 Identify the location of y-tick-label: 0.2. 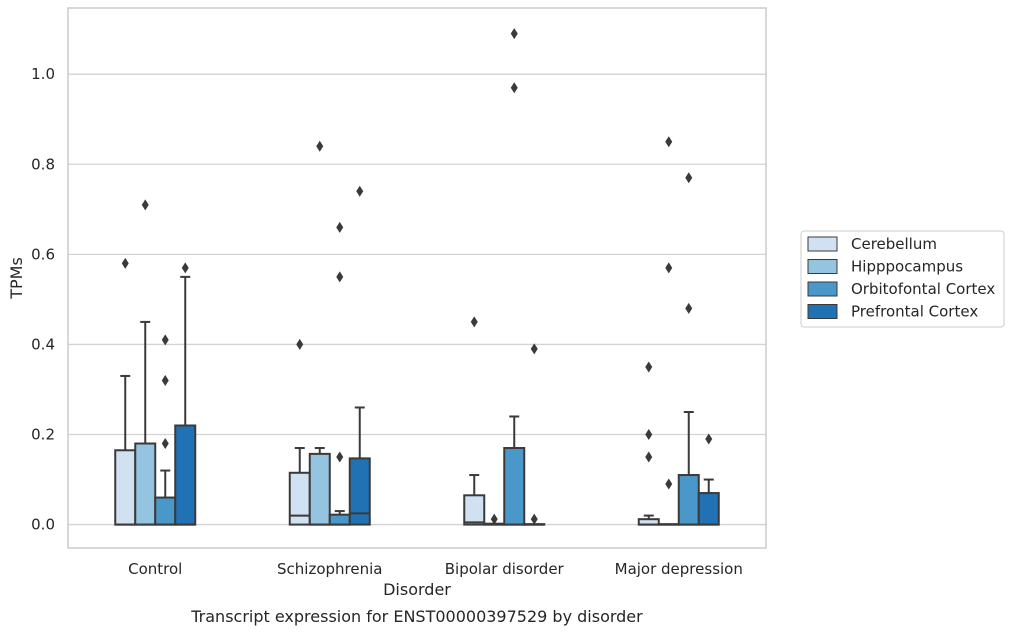
(43, 435).